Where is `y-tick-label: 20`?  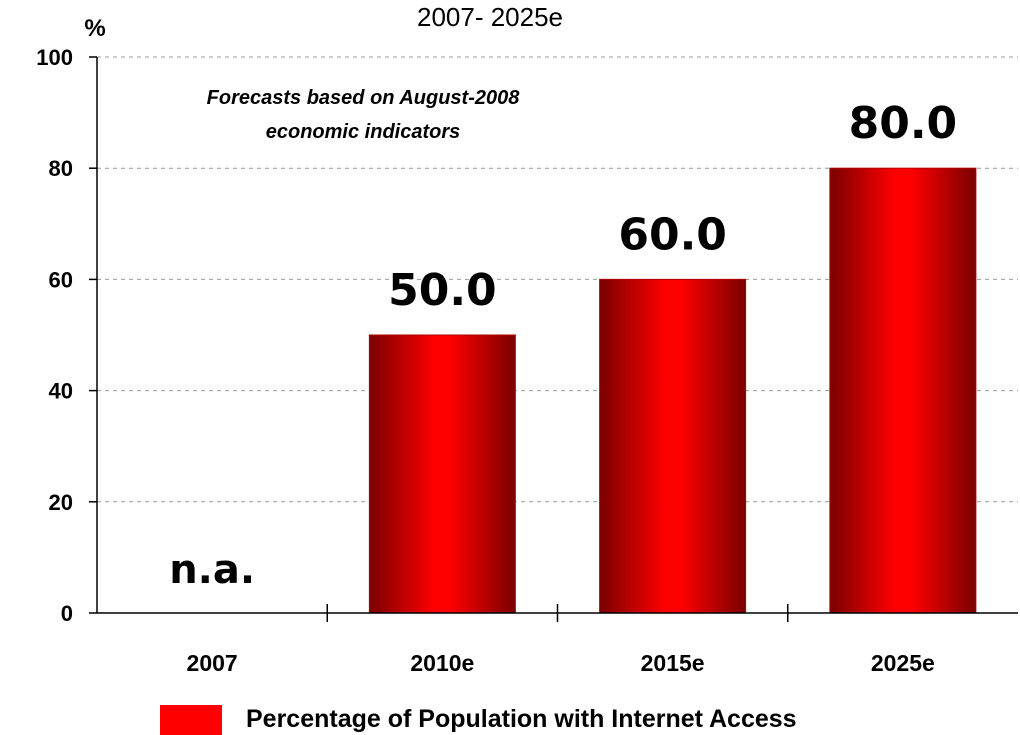
y-tick-label: 20 is located at coordinates (61, 502).